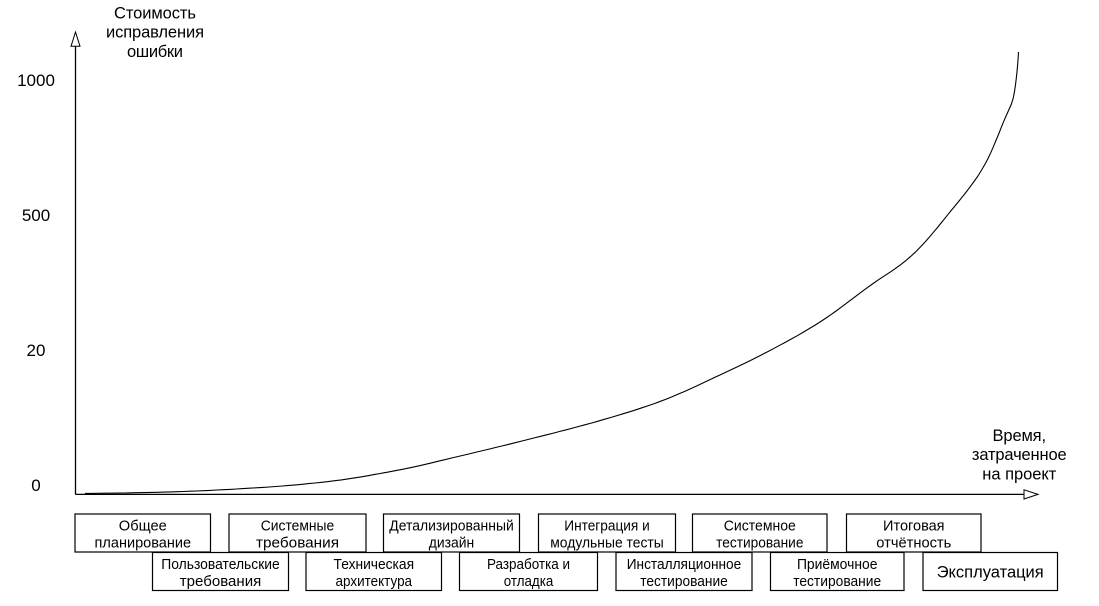 Image resolution: width=1099 pixels, height=606 pixels. I want to click on svg-text: Пользовательские, so click(220, 564).